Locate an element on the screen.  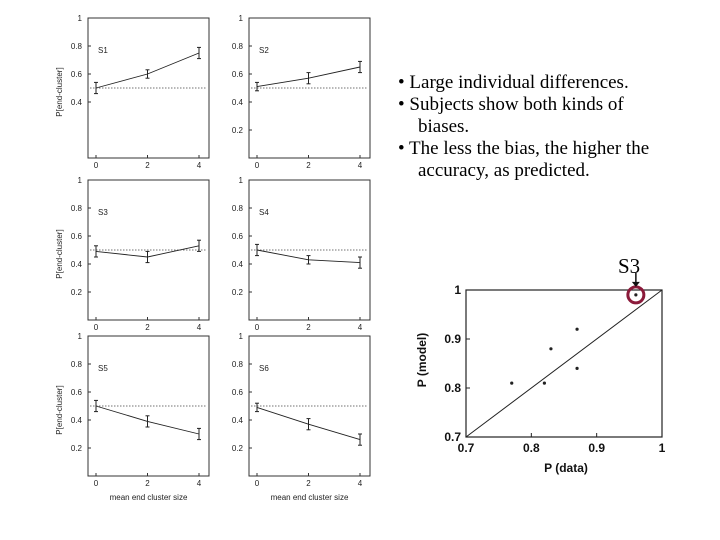
bullet-continuation: biases. is located at coordinates (444, 126).